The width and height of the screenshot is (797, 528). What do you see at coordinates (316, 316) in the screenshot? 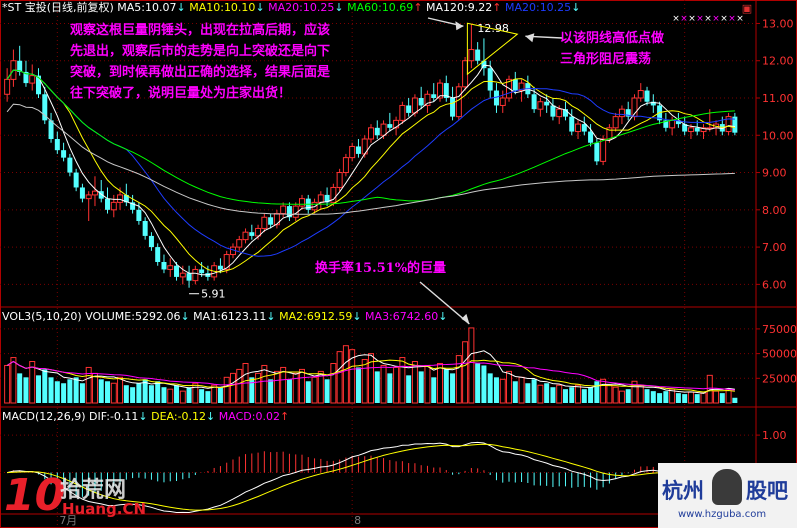
I see `volume-ma2-readout: MA2:6912.59` at bounding box center [316, 316].